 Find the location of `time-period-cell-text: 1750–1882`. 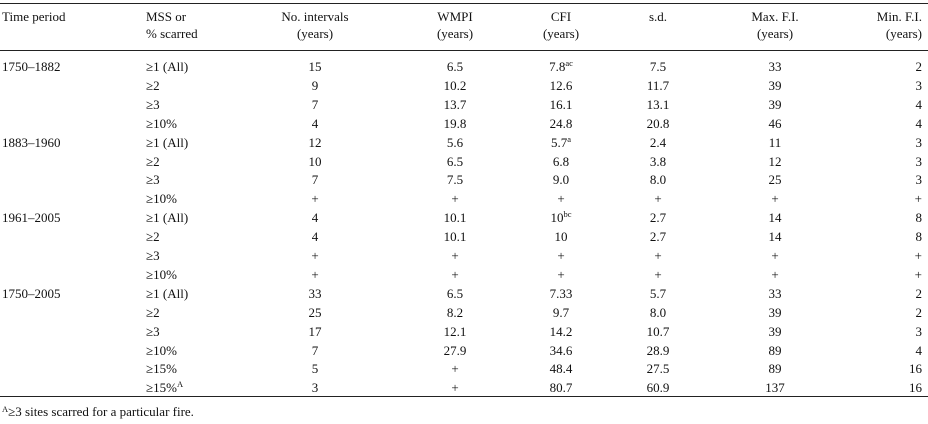

time-period-cell-text: 1750–1882 is located at coordinates (31, 66).